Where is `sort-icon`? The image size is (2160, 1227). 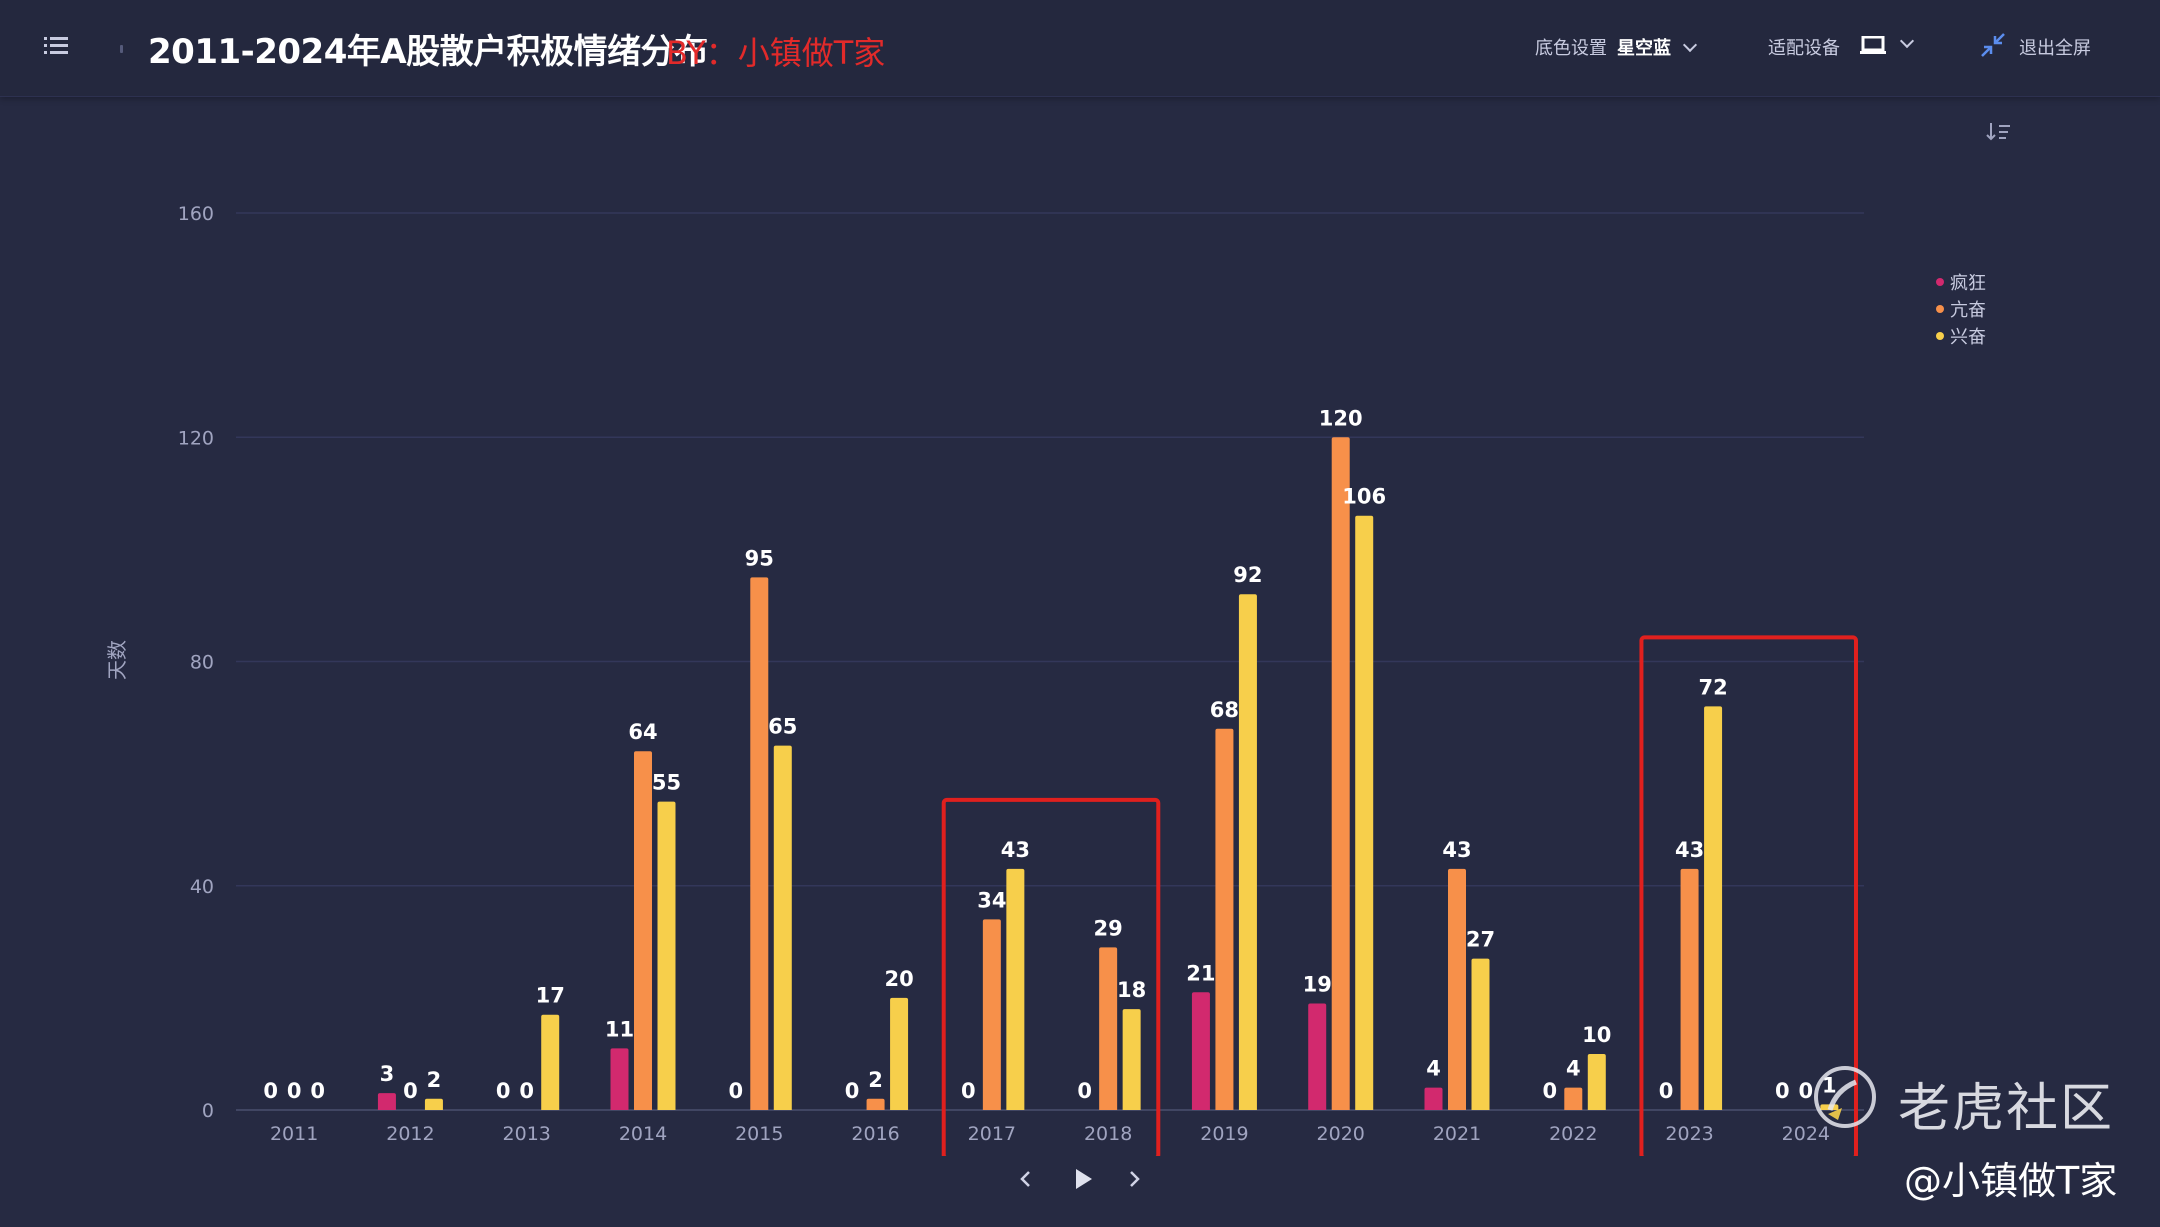
sort-icon is located at coordinates (1999, 132).